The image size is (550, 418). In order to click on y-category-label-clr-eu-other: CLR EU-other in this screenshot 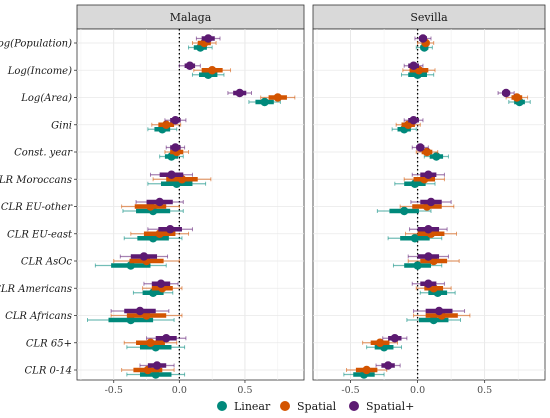, I will do `click(37, 207)`.